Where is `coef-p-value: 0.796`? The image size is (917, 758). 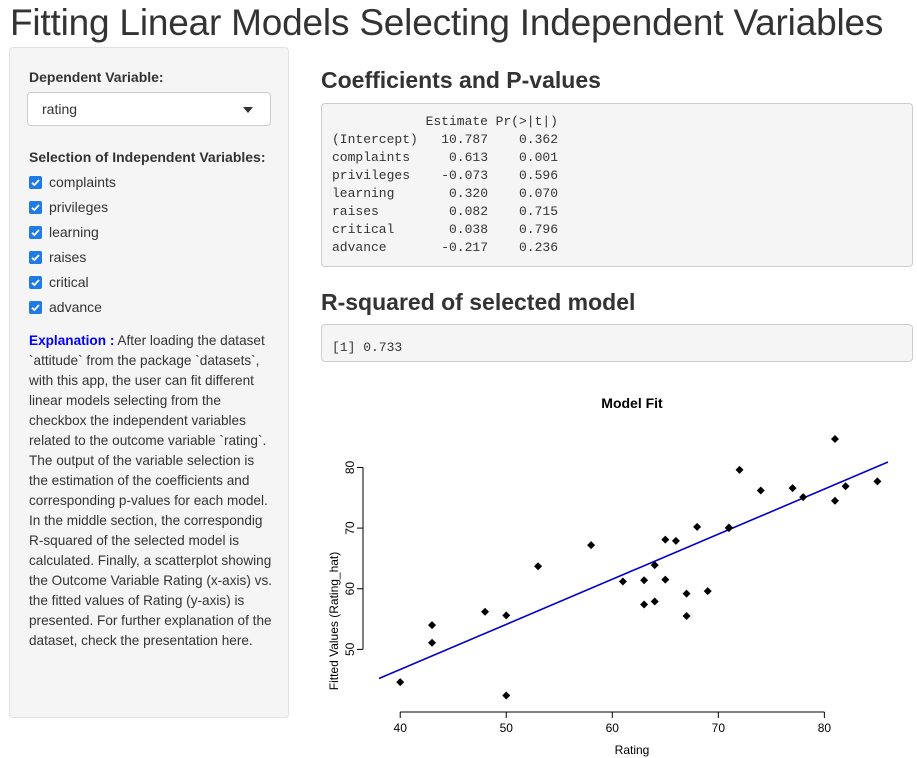
coef-p-value: 0.796 is located at coordinates (538, 229).